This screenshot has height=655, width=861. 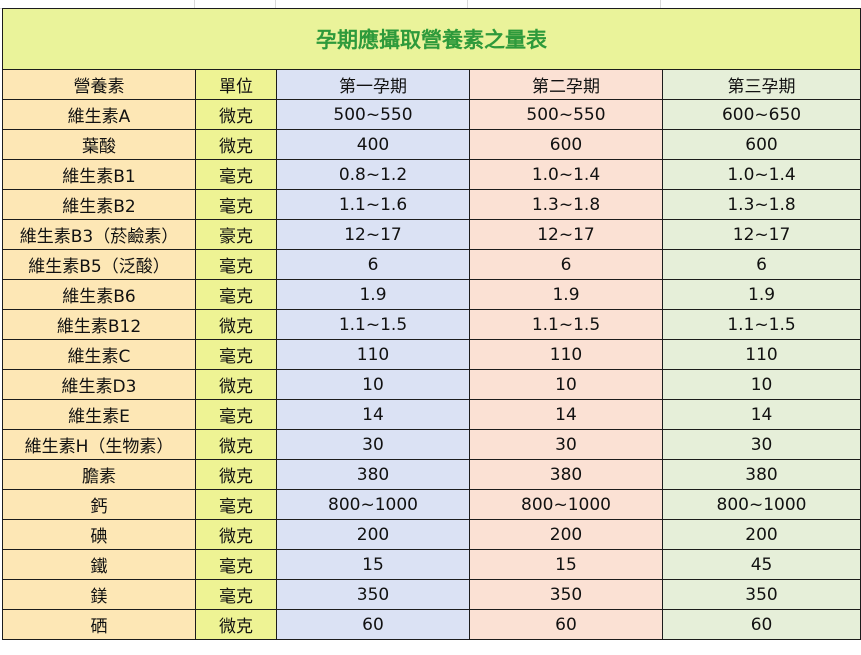 I want to click on second-trimester-cell: 12~17, so click(x=566, y=234).